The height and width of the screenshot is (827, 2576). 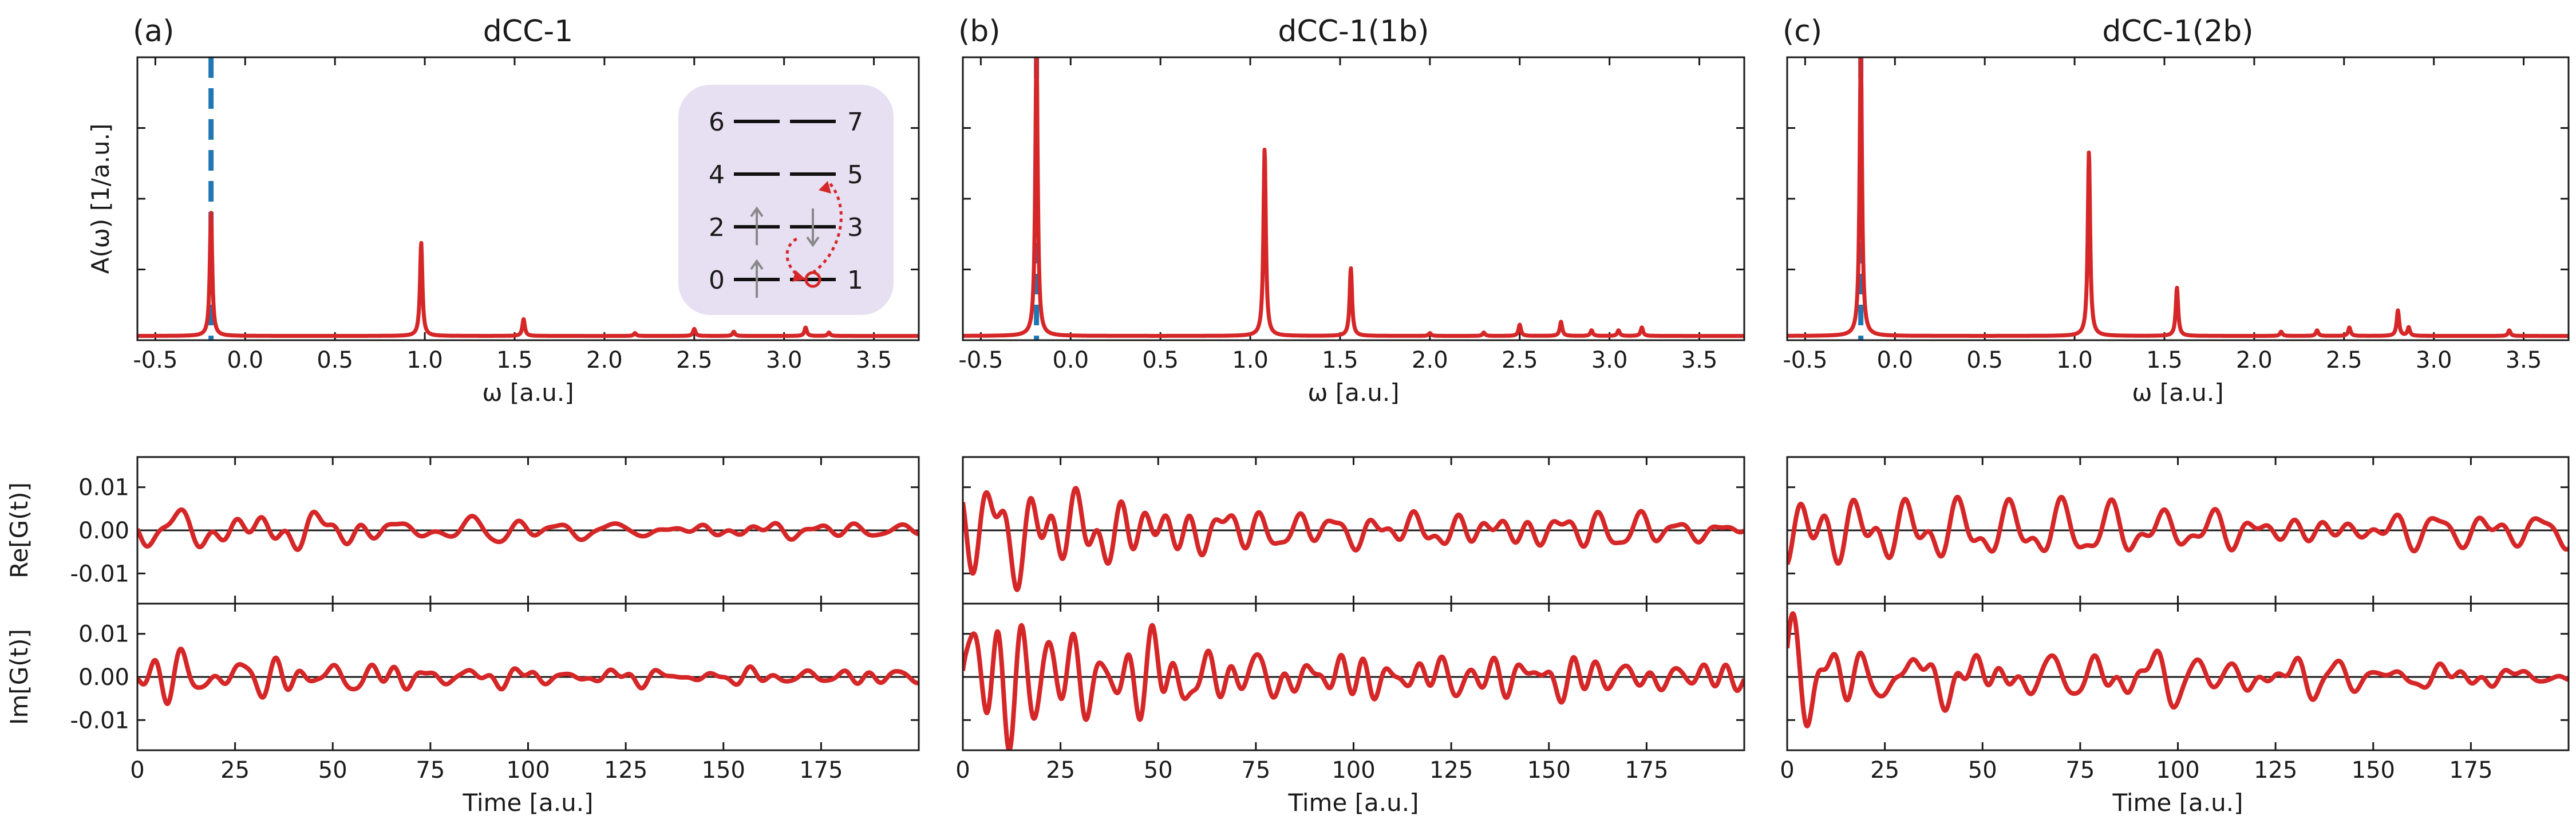 I want to click on chart-title: dCC-1, so click(x=528, y=31).